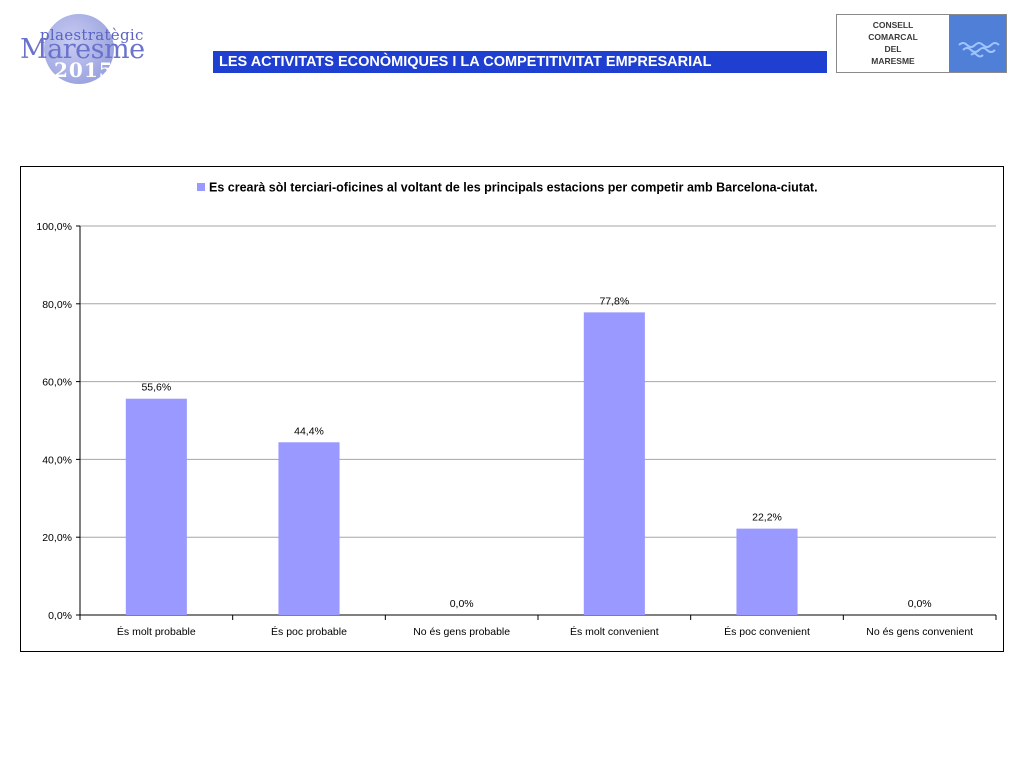 This screenshot has width=1024, height=768. I want to click on y-tick-label: 60,0%, so click(57, 383).